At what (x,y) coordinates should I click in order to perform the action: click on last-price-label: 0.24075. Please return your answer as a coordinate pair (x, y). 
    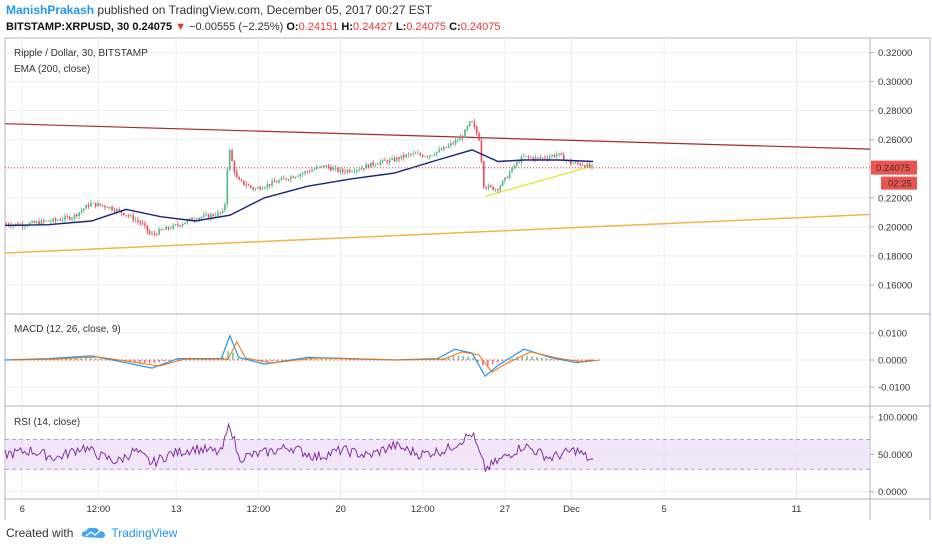
    Looking at the image, I should click on (893, 168).